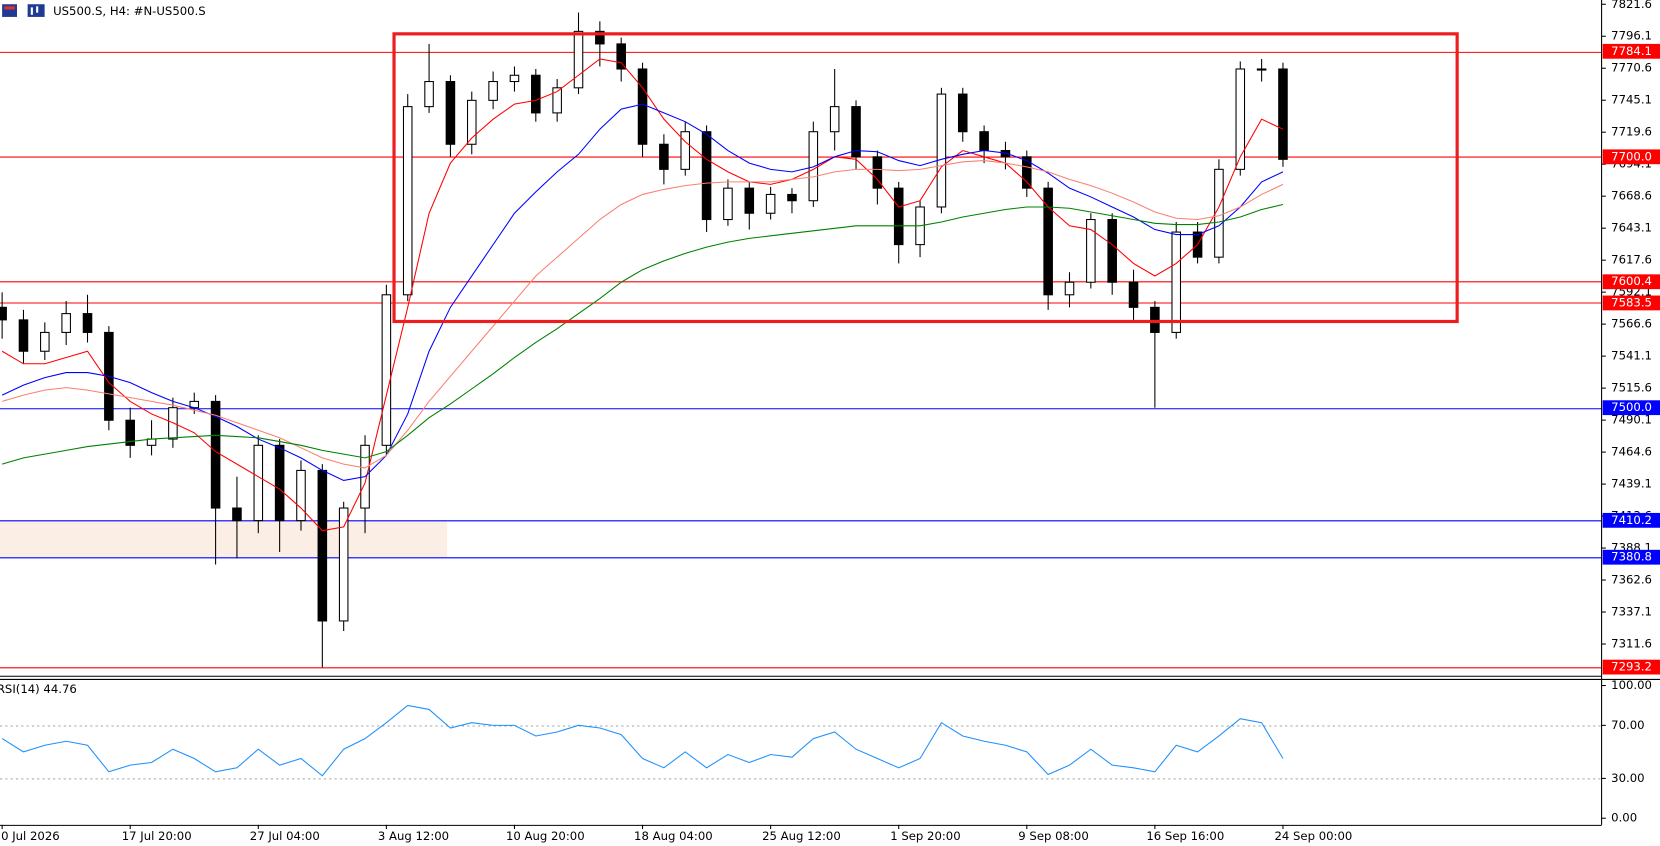 This screenshot has height=846, width=1660. I want to click on level-label: 7410.2, so click(1631, 520).